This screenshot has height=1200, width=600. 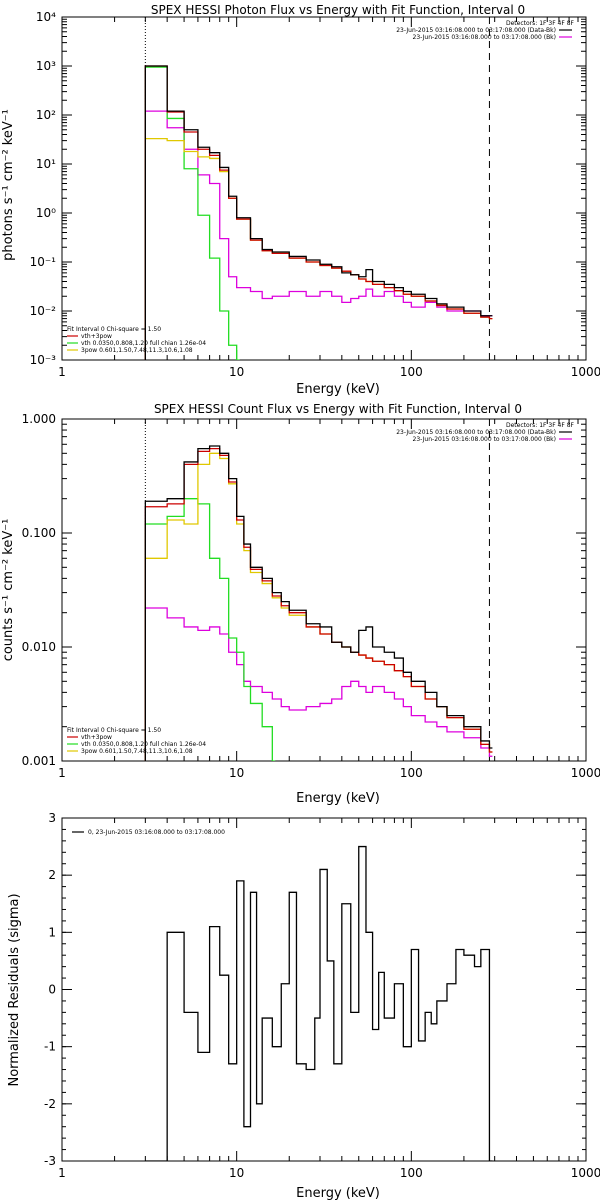 I want to click on y-tick-label: 10⁰, so click(x=46, y=213).